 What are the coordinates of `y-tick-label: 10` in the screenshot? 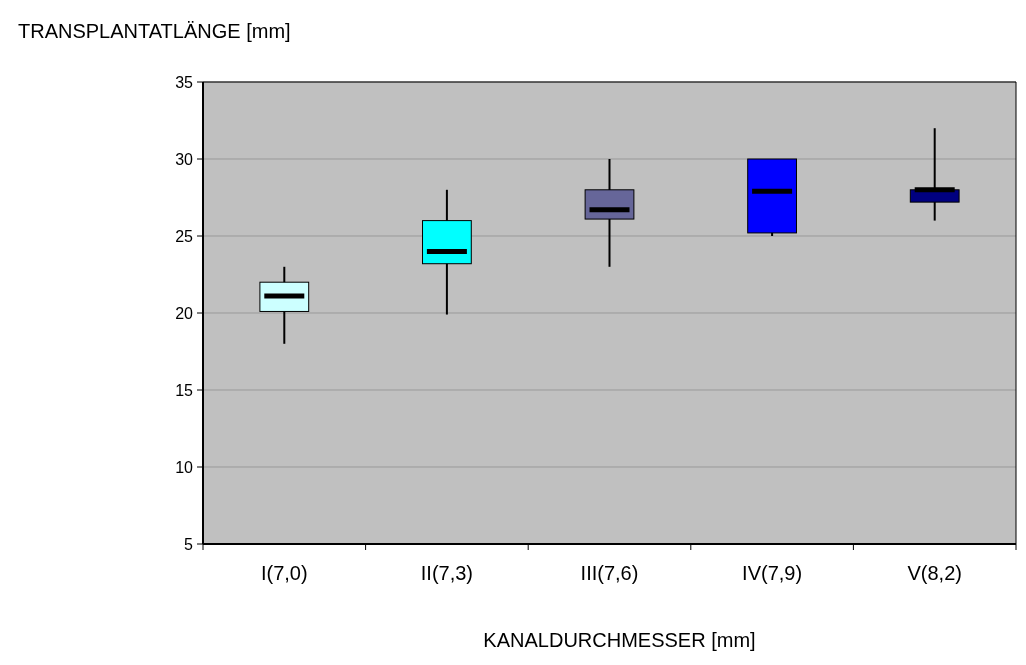 It's located at (184, 467).